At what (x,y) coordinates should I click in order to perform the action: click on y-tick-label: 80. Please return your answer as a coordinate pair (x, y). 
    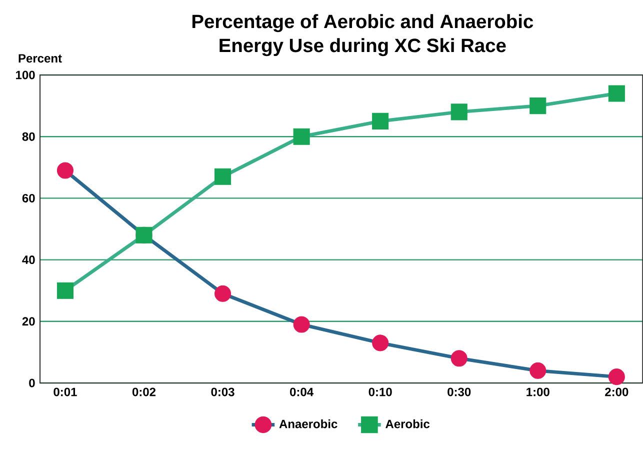
    Looking at the image, I should click on (28, 136).